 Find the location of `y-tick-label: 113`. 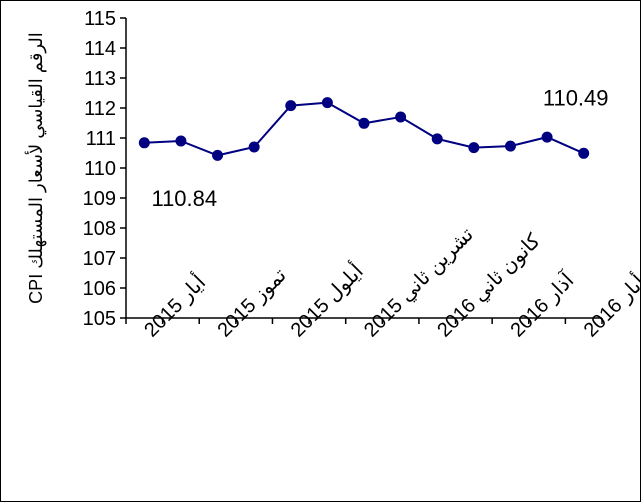

y-tick-label: 113 is located at coordinates (100, 79).